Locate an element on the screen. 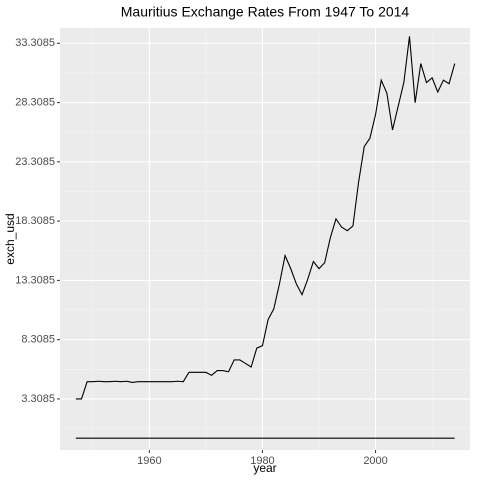 This screenshot has height=480, width=480. y-tick-label: 13.3085 is located at coordinates (35, 280).